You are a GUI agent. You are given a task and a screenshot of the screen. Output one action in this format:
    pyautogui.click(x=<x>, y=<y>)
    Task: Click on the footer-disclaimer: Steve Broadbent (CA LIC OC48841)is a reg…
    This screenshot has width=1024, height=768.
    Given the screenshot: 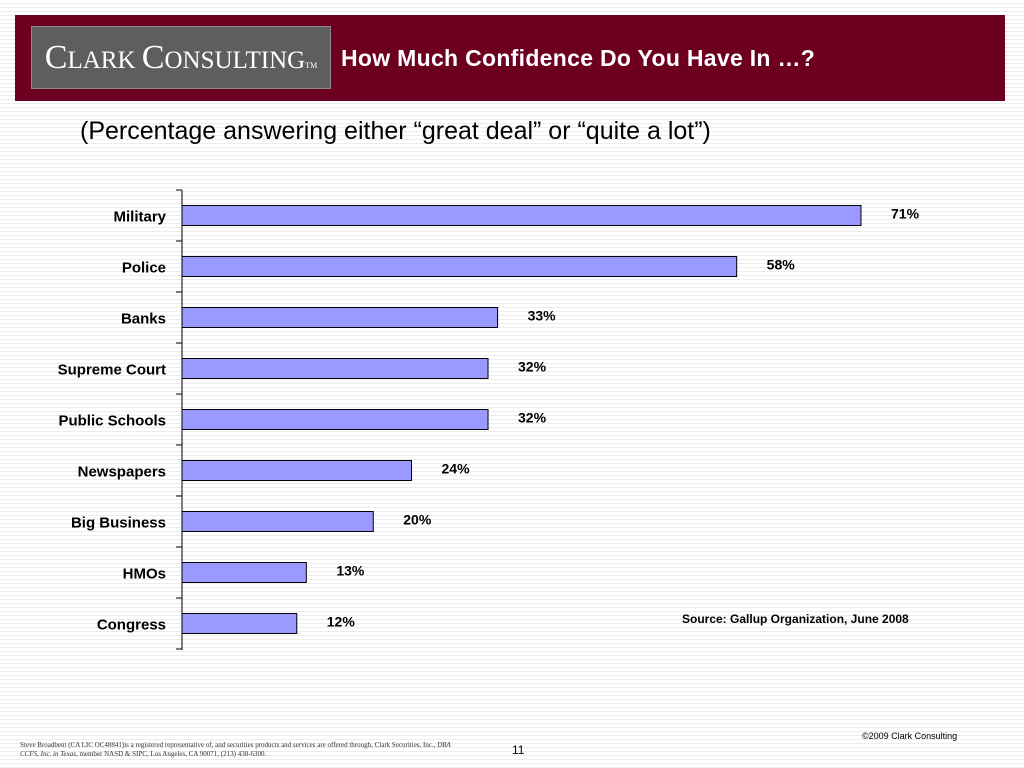 What is the action you would take?
    pyautogui.click(x=235, y=749)
    